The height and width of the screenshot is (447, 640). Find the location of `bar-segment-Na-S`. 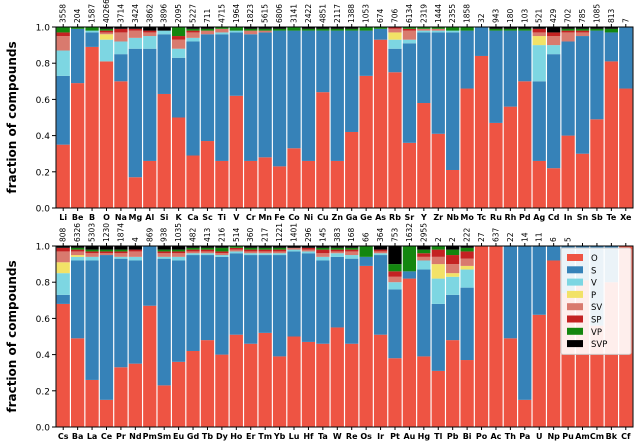

bar-segment-Na-S is located at coordinates (121, 68).